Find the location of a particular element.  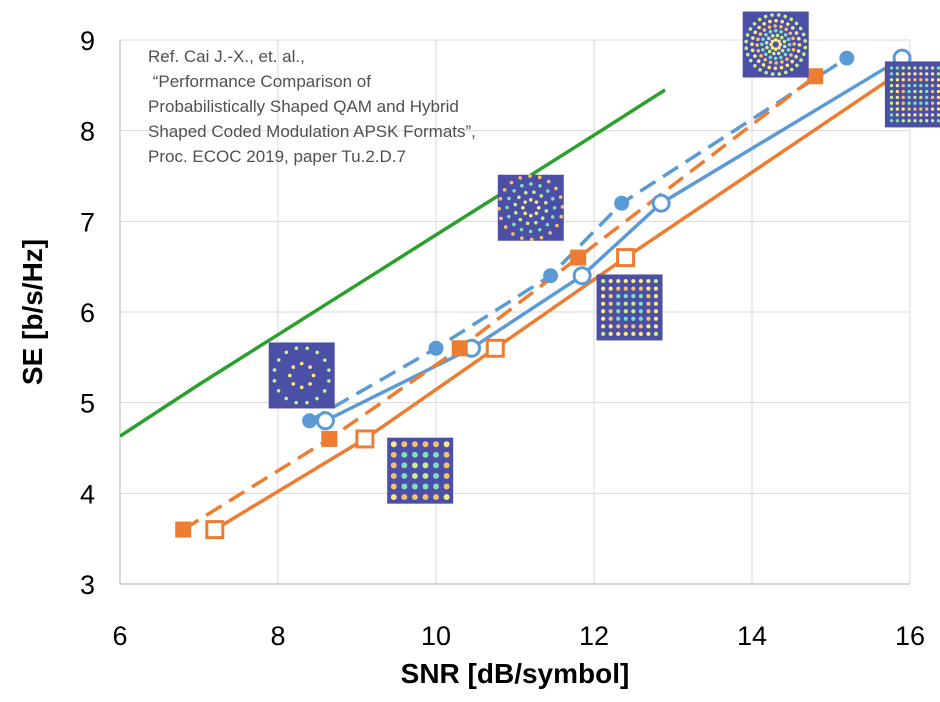

annotation-line-1: Ref. Cai J.-X., et. al., is located at coordinates (226, 56).